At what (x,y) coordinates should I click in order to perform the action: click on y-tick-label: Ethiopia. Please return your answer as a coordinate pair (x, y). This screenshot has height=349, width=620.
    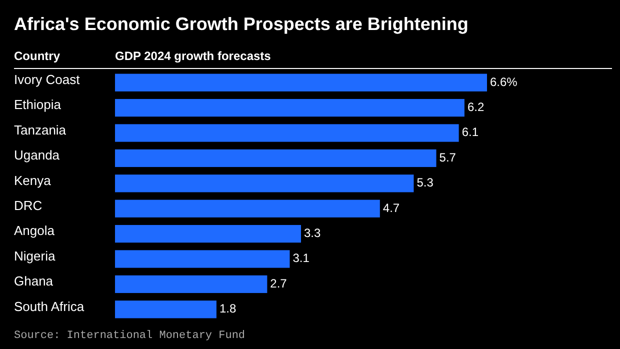
    Looking at the image, I should click on (38, 104).